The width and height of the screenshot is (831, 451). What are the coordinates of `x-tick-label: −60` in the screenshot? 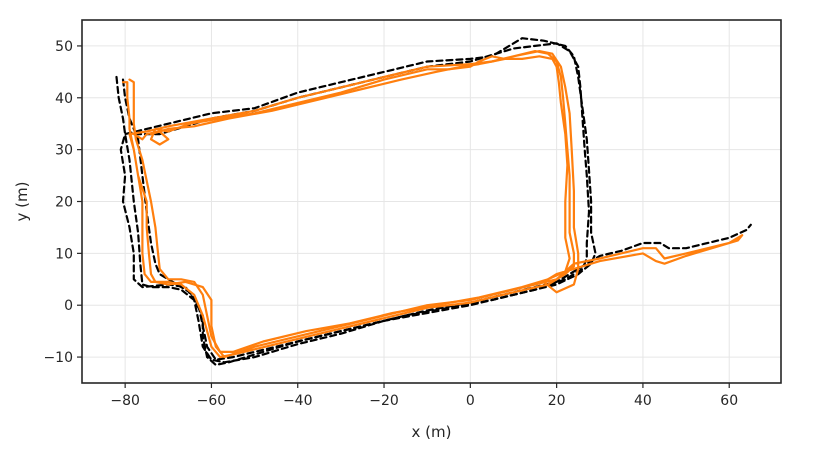 It's located at (212, 401).